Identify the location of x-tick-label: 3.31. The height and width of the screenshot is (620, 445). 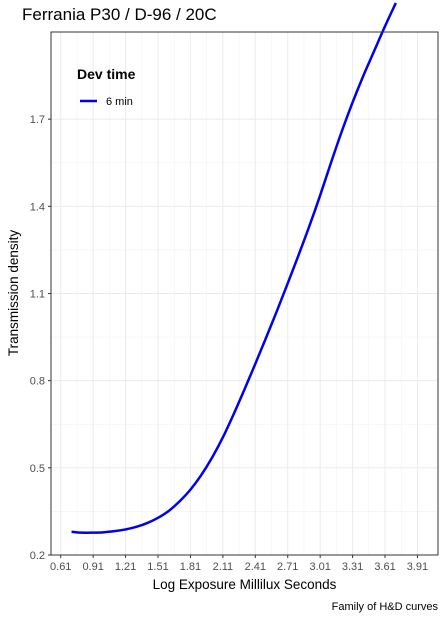
(352, 567).